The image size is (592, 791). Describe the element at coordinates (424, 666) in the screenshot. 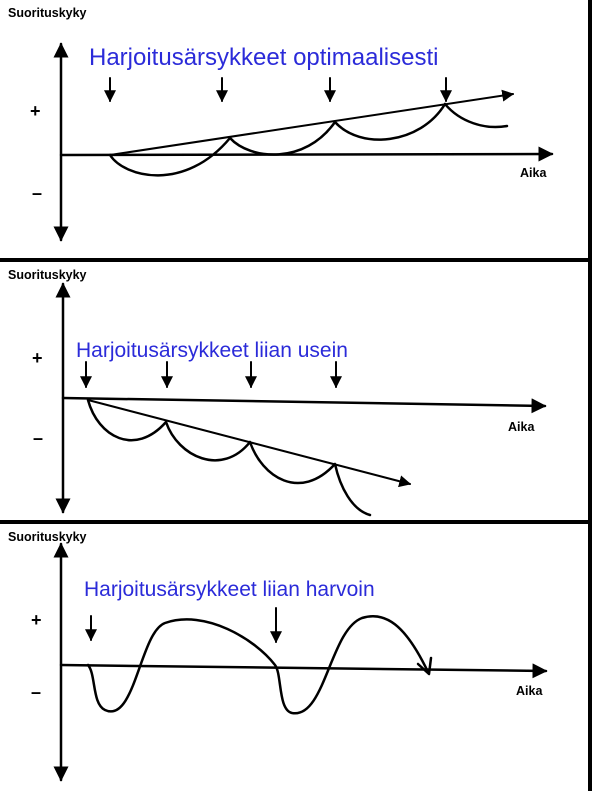

I see `curve-arrowhead` at that location.